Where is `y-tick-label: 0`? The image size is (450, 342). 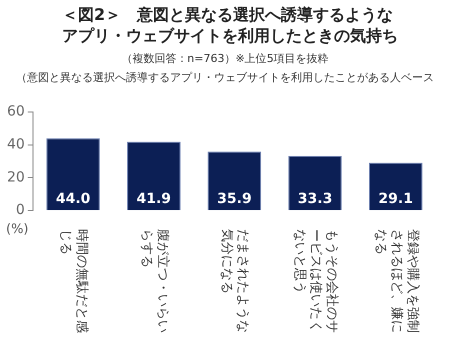 y-tick-label: 0 is located at coordinates (20, 210).